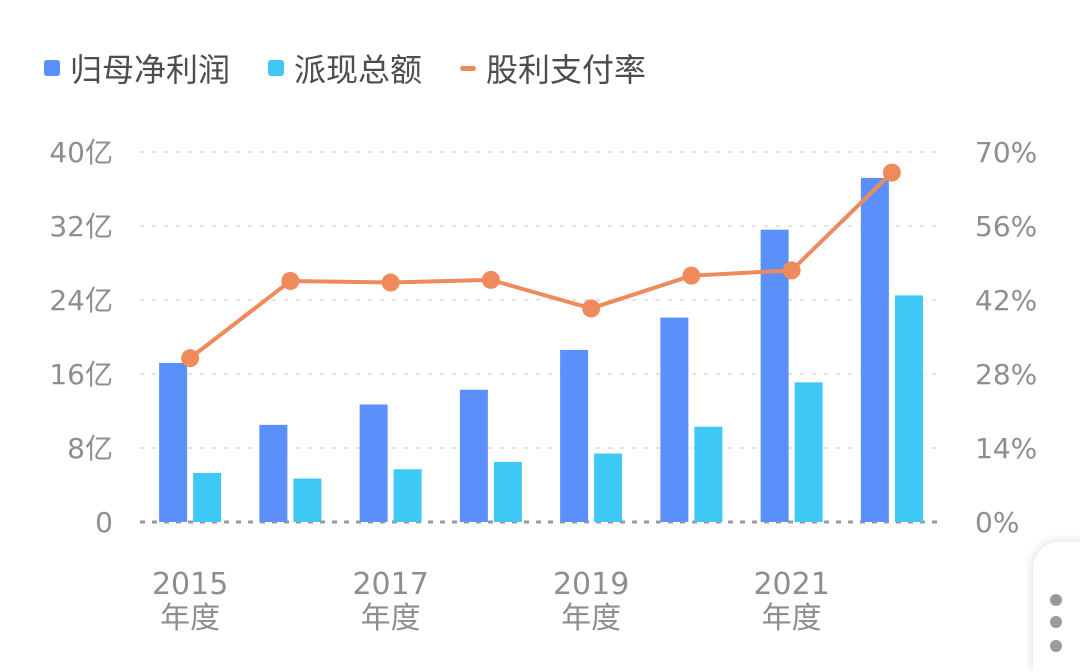 The image size is (1080, 672). What do you see at coordinates (591, 584) in the screenshot?
I see `x-tick-label-year: 2019` at bounding box center [591, 584].